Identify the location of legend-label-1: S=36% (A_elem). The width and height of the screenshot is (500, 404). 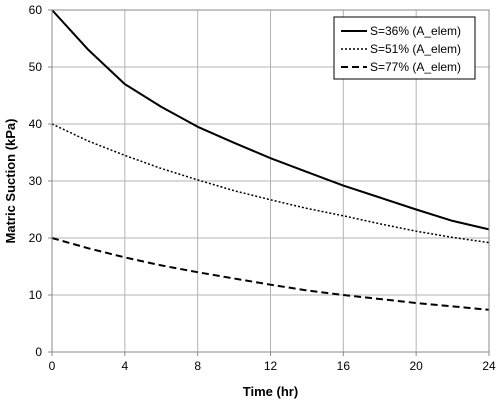
(415, 31).